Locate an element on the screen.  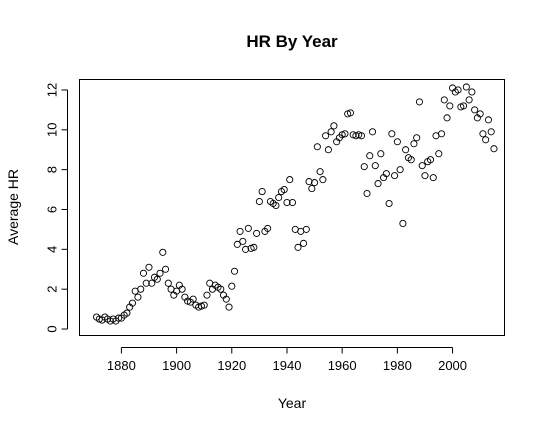
x-tick-label: 1960 is located at coordinates (342, 365).